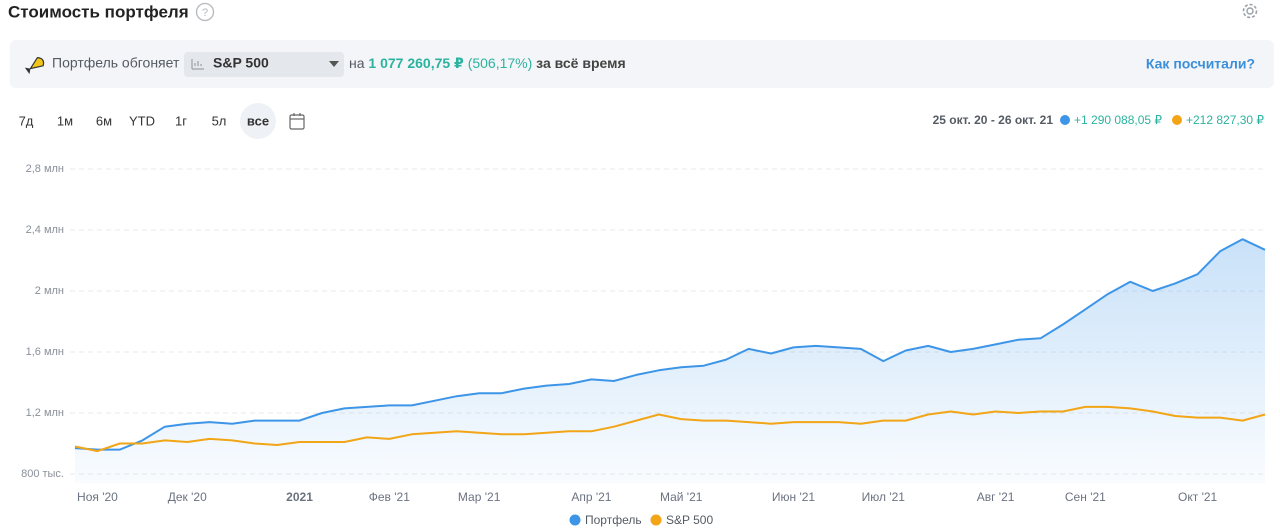 The height and width of the screenshot is (531, 1280). Describe the element at coordinates (996, 497) in the screenshot. I see `x-tick-label: Авг '21` at that location.